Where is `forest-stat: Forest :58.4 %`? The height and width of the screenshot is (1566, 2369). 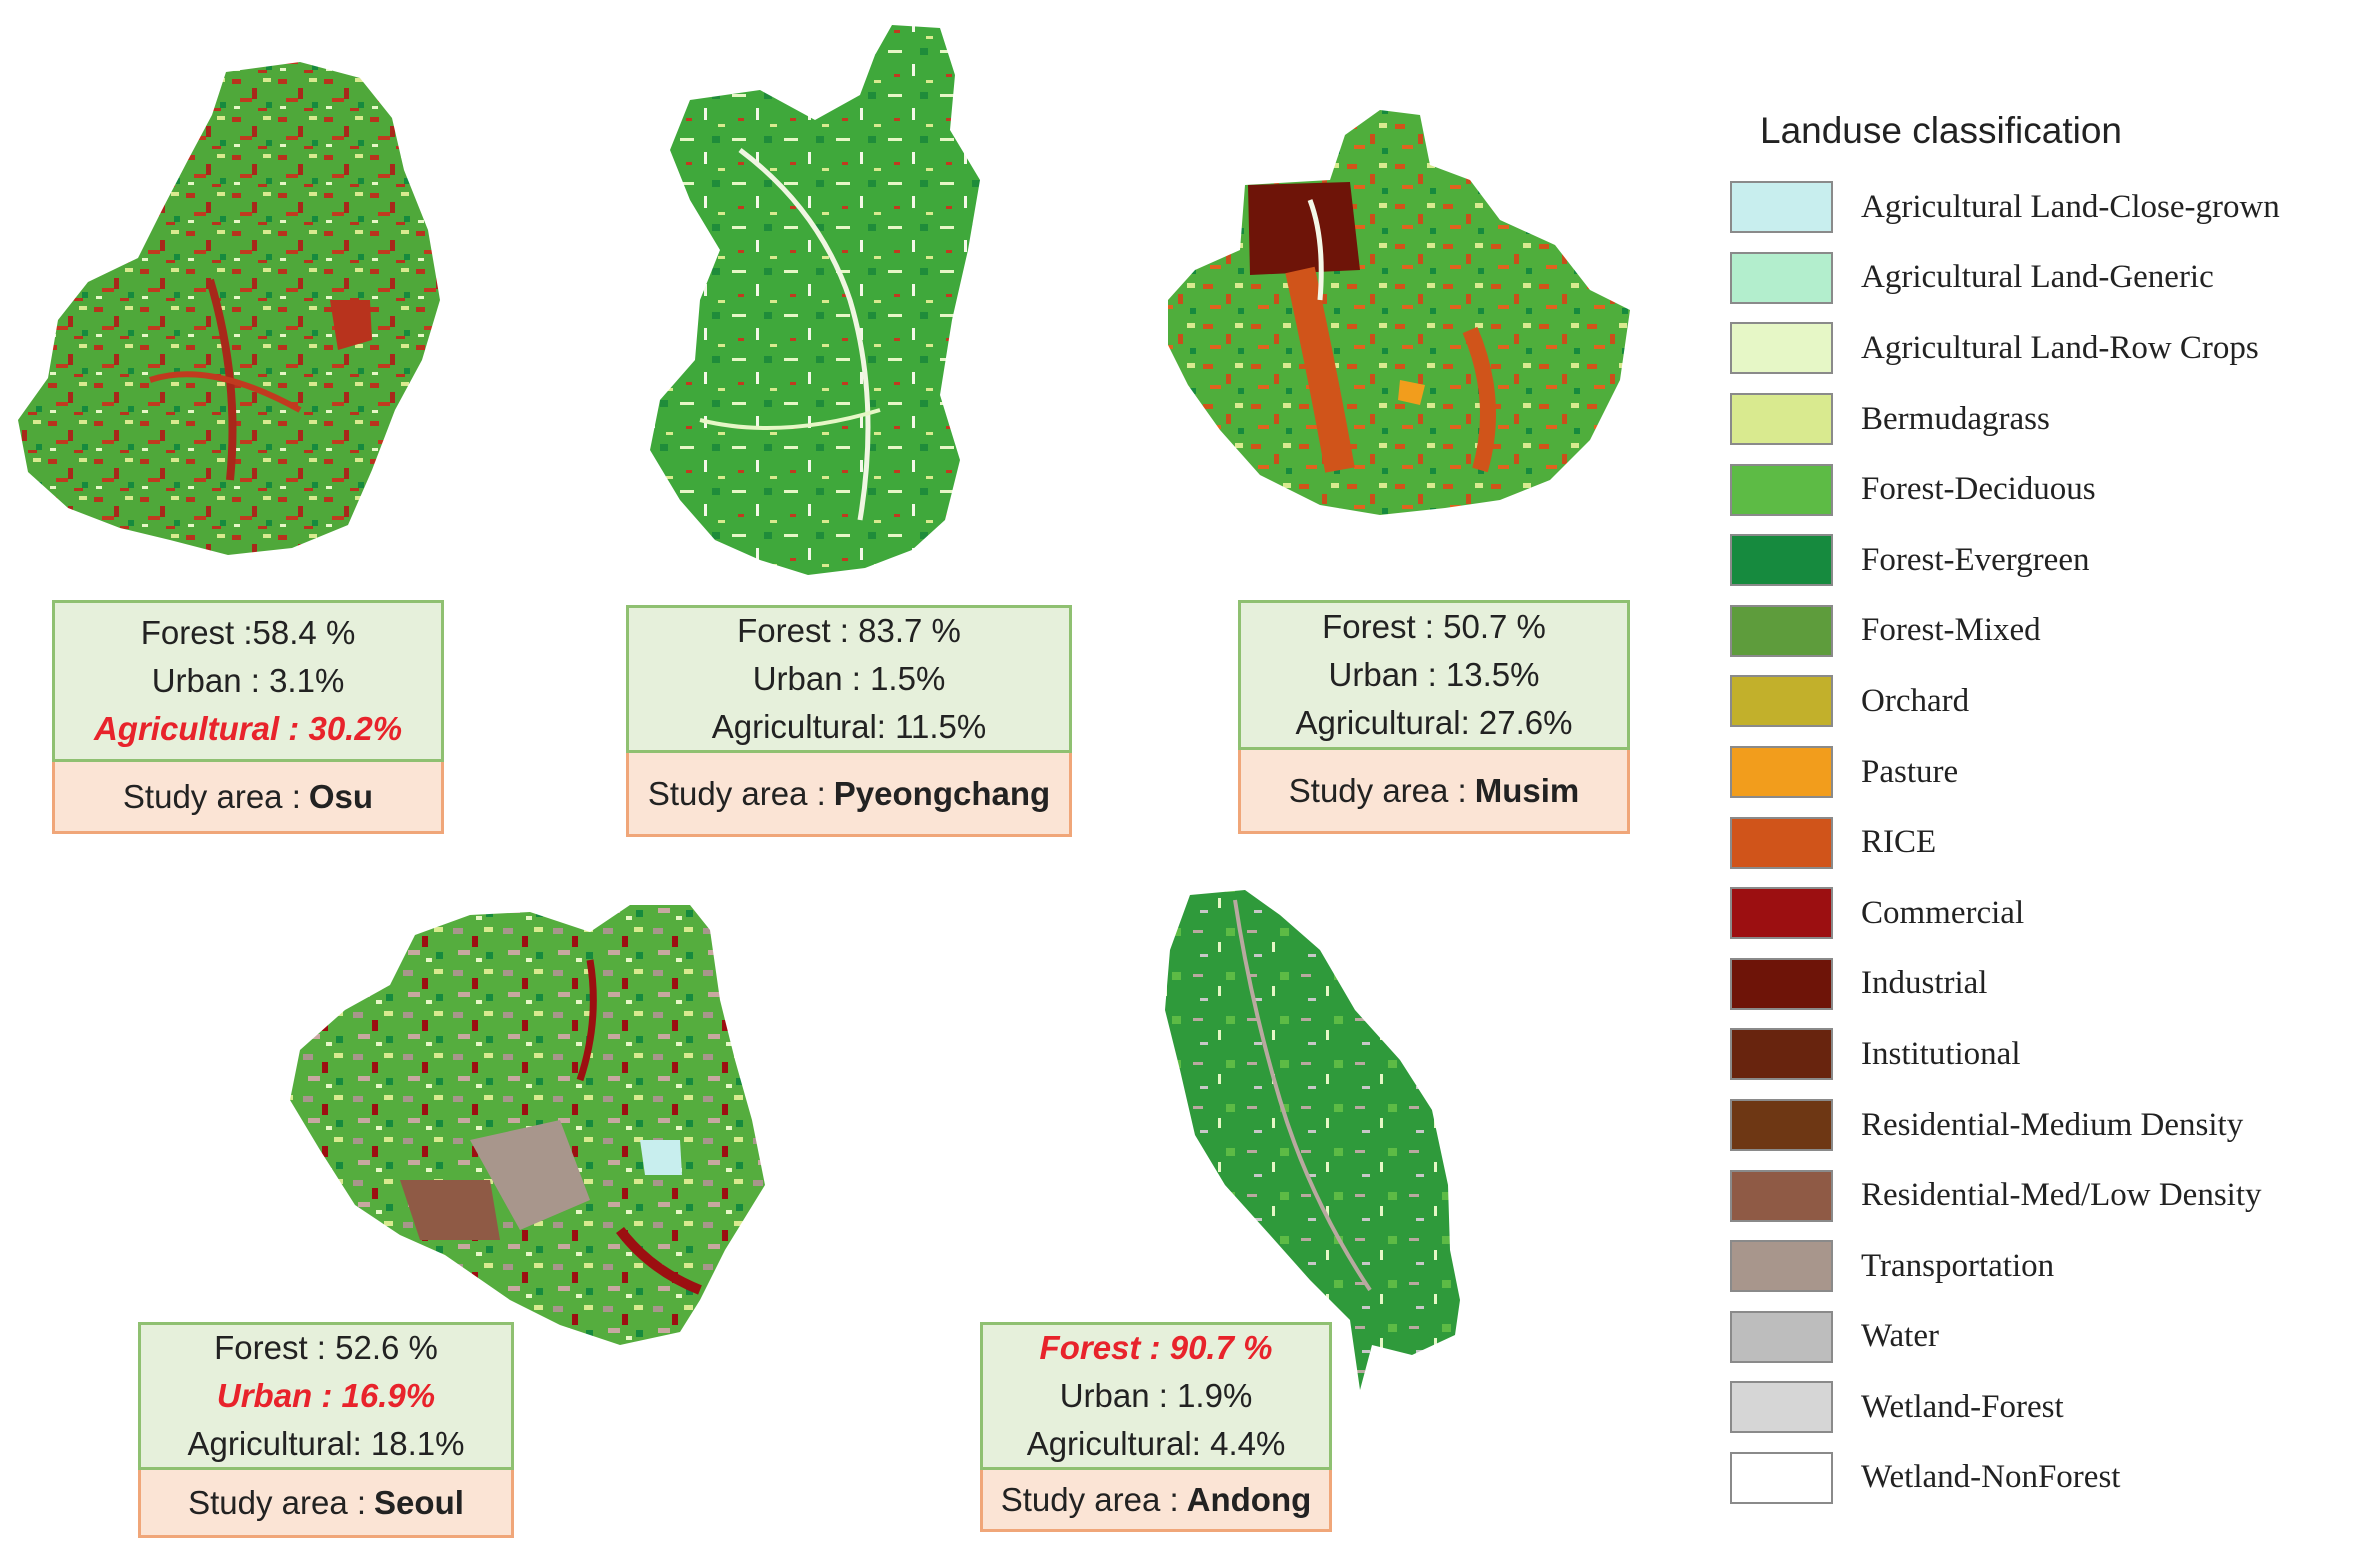
forest-stat: Forest :58.4 % is located at coordinates (248, 632).